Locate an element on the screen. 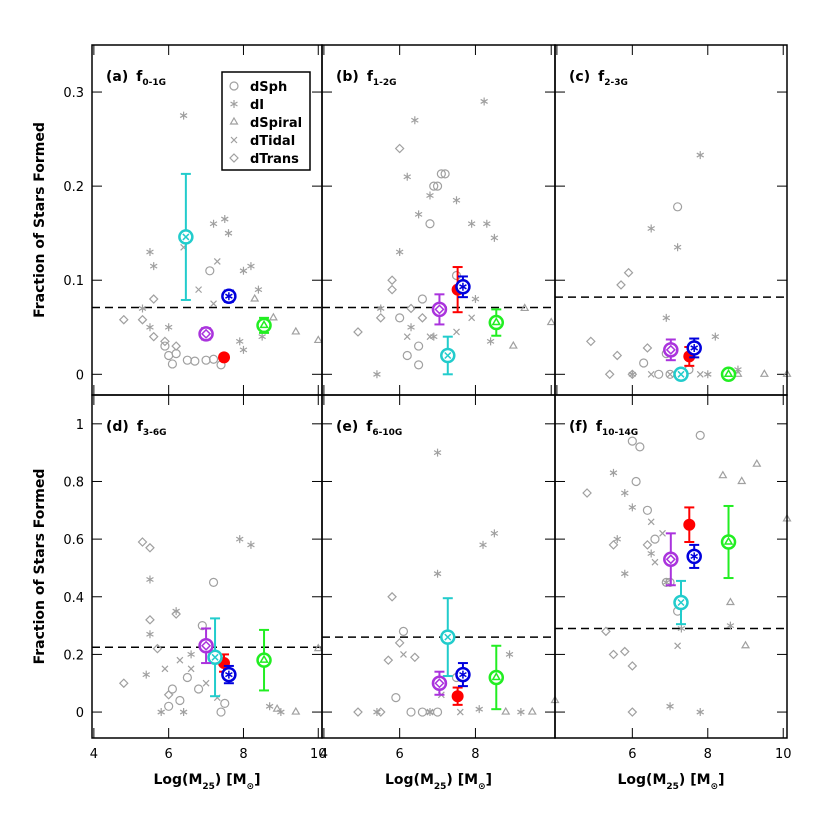  y-tick-label: 1 is located at coordinates (80, 425).